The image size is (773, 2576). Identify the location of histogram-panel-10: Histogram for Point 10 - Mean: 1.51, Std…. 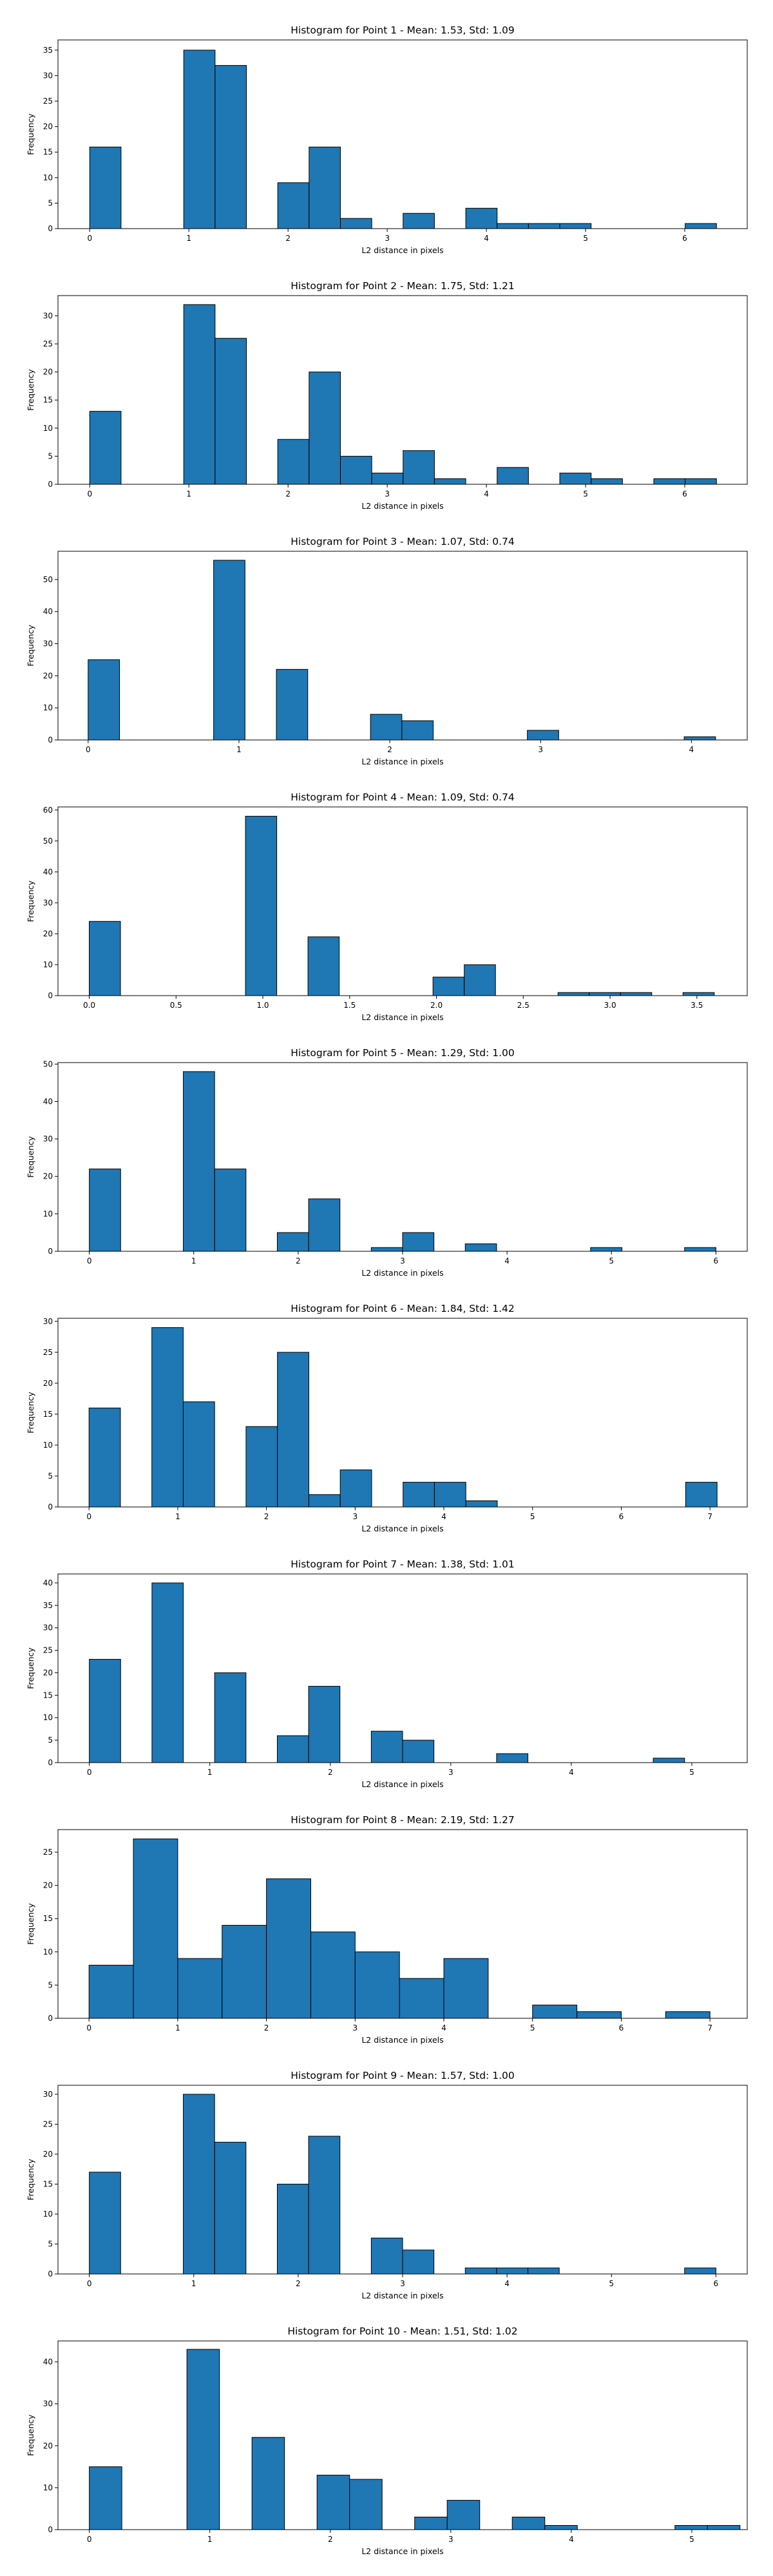
(387, 2440).